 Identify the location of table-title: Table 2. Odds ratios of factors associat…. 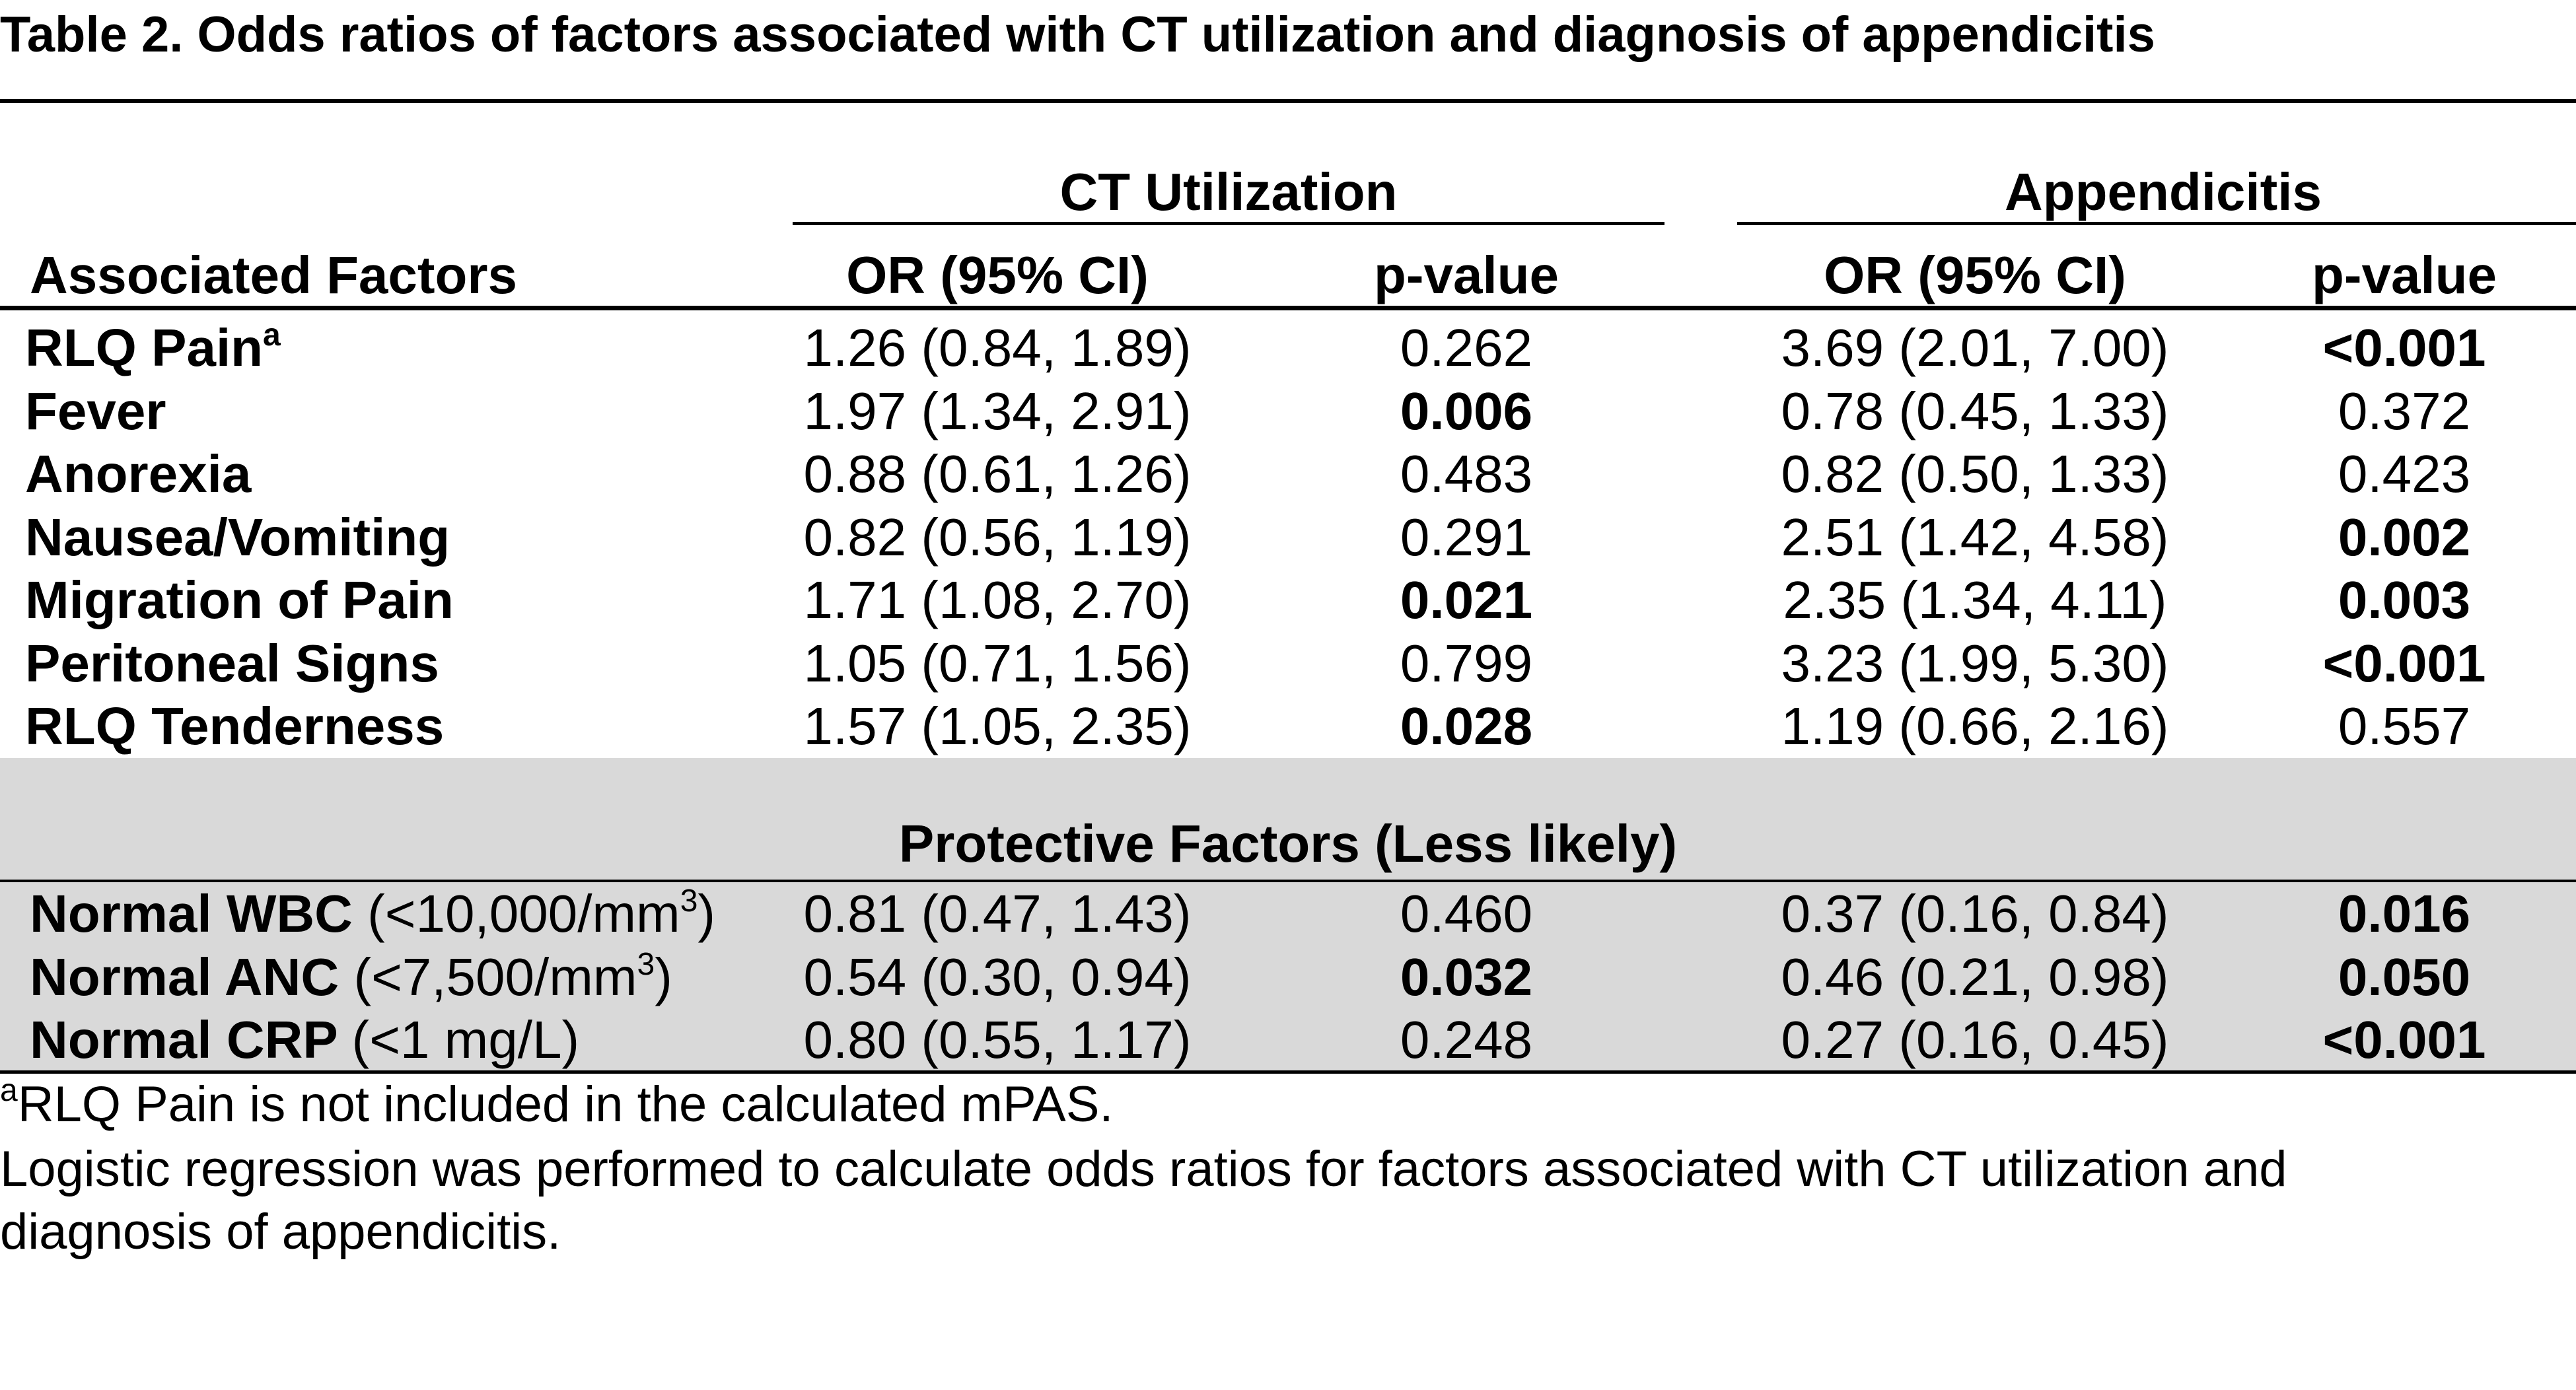
(1077, 35).